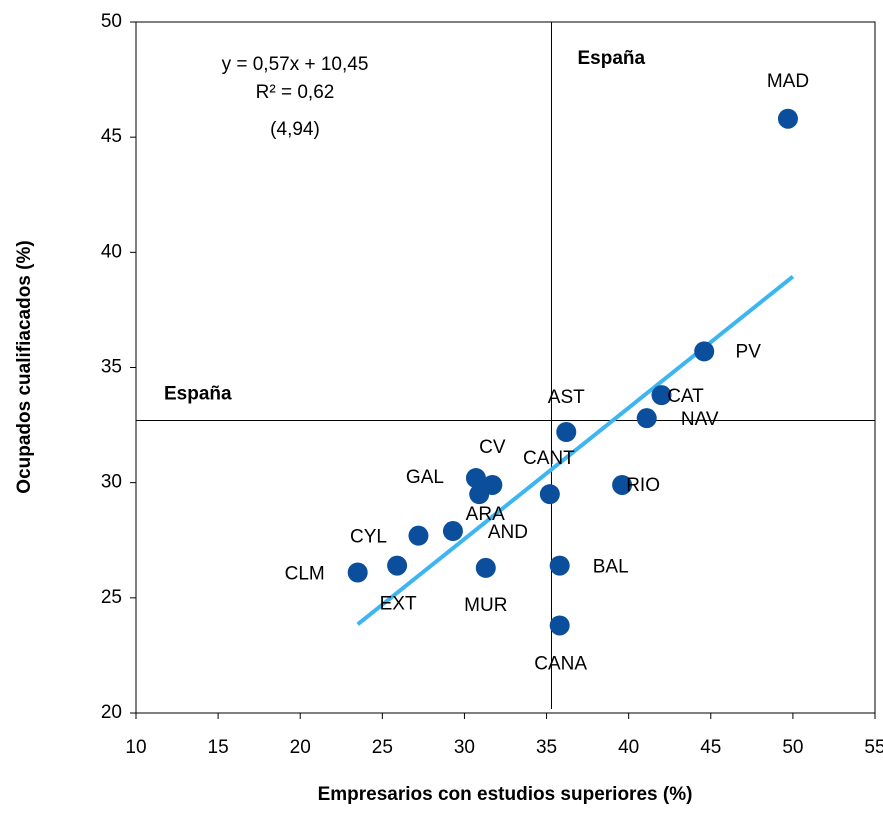 Image resolution: width=883 pixels, height=838 pixels. Describe the element at coordinates (710, 747) in the screenshot. I see `x-tick-label: 45` at that location.